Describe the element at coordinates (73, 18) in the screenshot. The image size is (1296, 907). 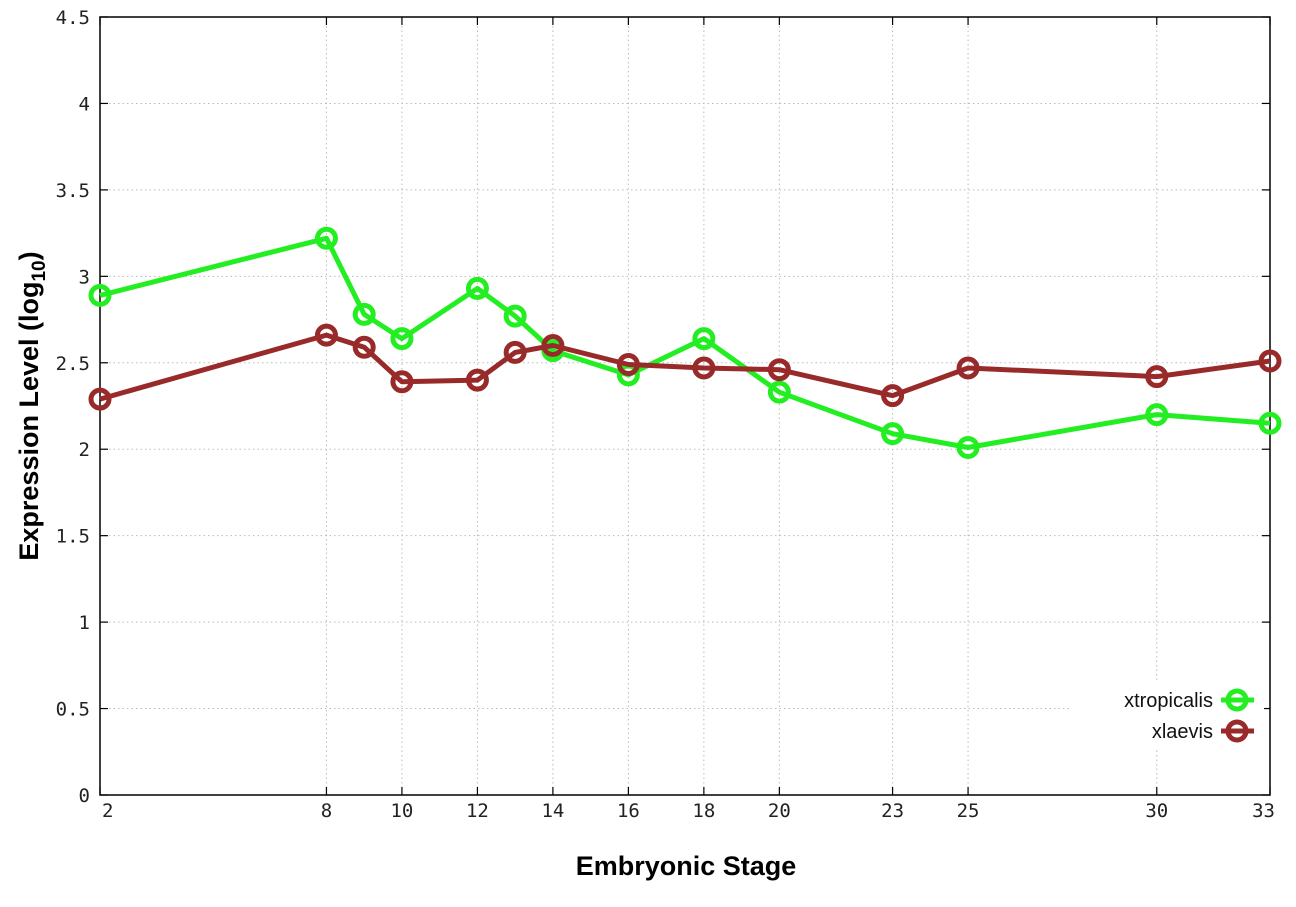
I see `y-tick-label: 4.5` at that location.